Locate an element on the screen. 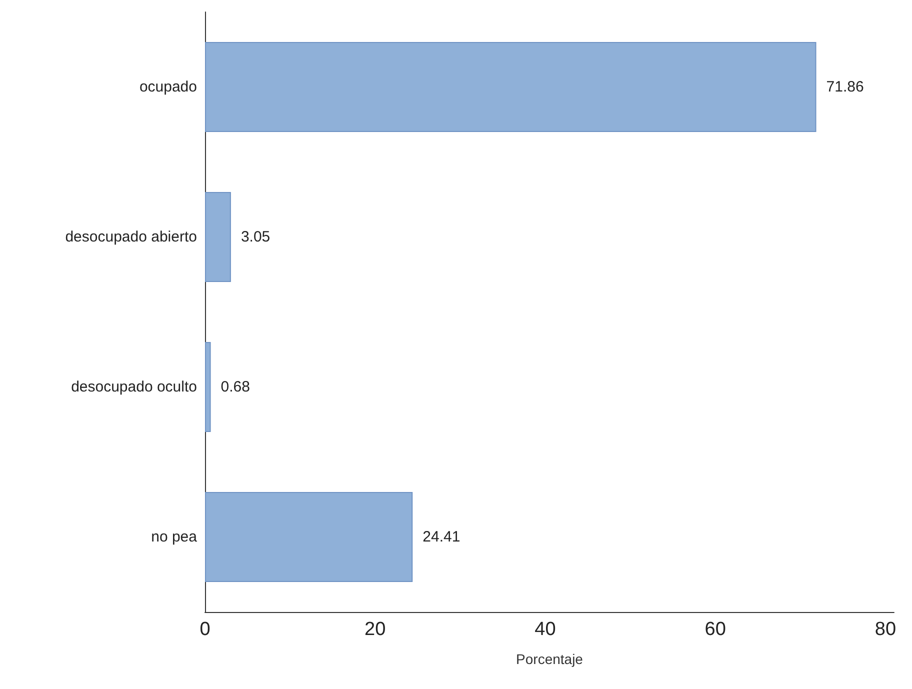 Image resolution: width=912 pixels, height=689 pixels. y-tick-label: ocupado is located at coordinates (168, 87).